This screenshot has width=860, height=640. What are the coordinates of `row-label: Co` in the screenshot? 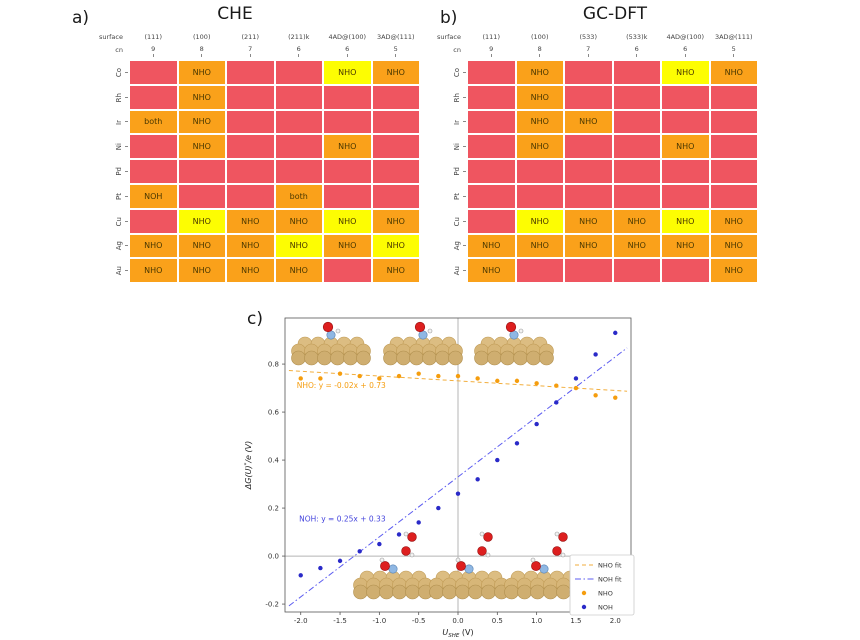 It's located at (84, 72).